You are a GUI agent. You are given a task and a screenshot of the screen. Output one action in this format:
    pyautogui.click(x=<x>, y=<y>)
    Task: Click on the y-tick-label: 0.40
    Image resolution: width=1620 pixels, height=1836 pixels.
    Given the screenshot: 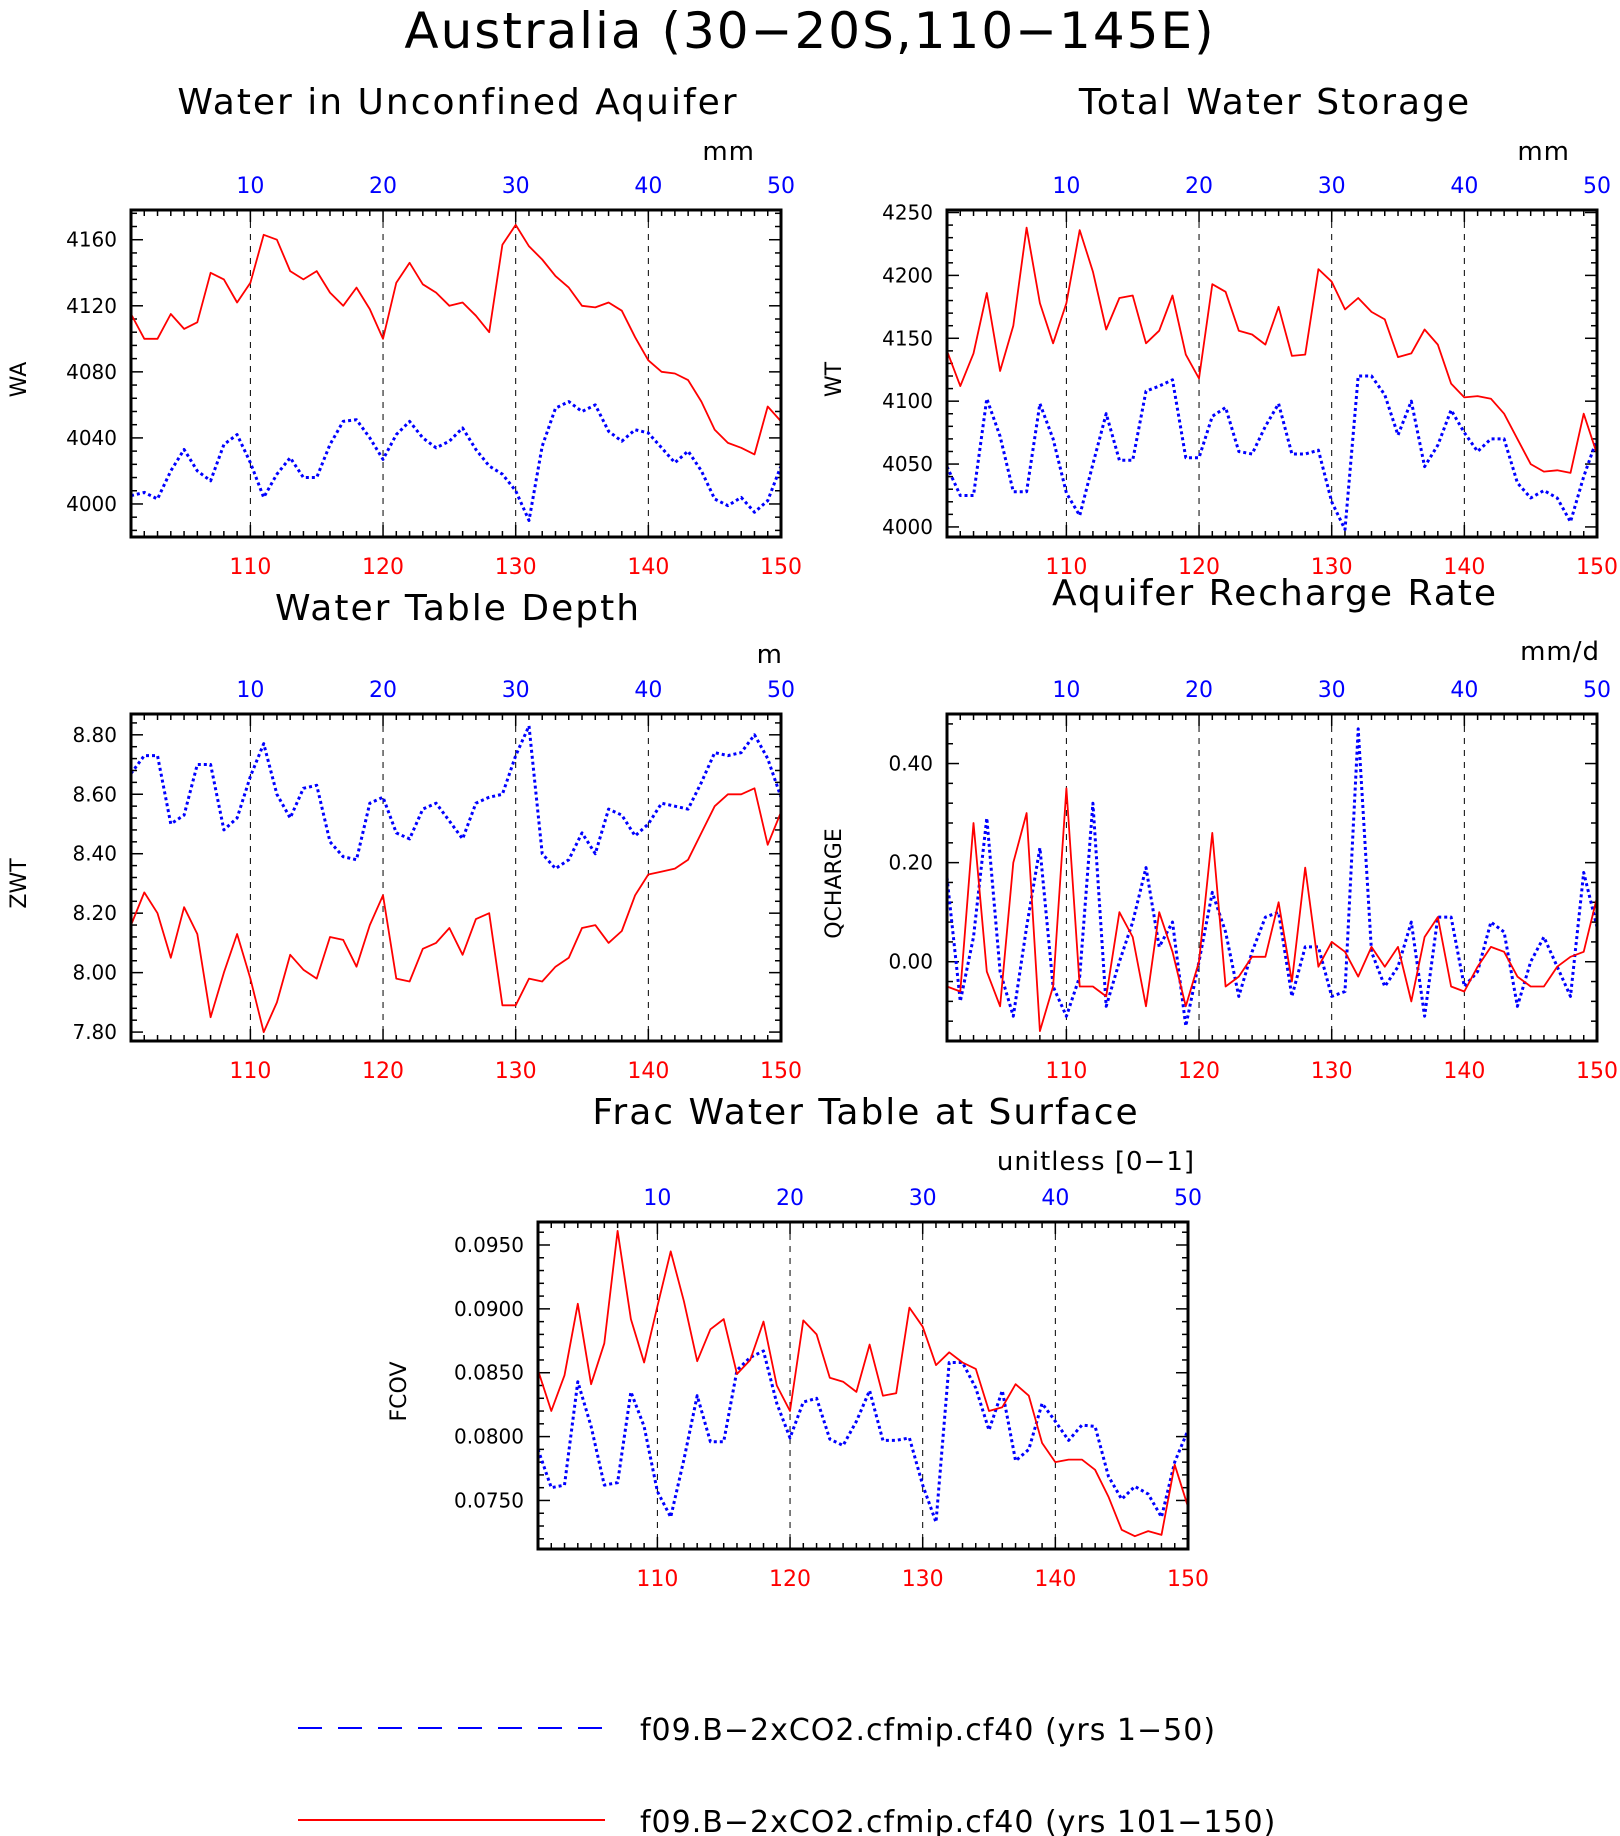 What is the action you would take?
    pyautogui.click(x=910, y=764)
    